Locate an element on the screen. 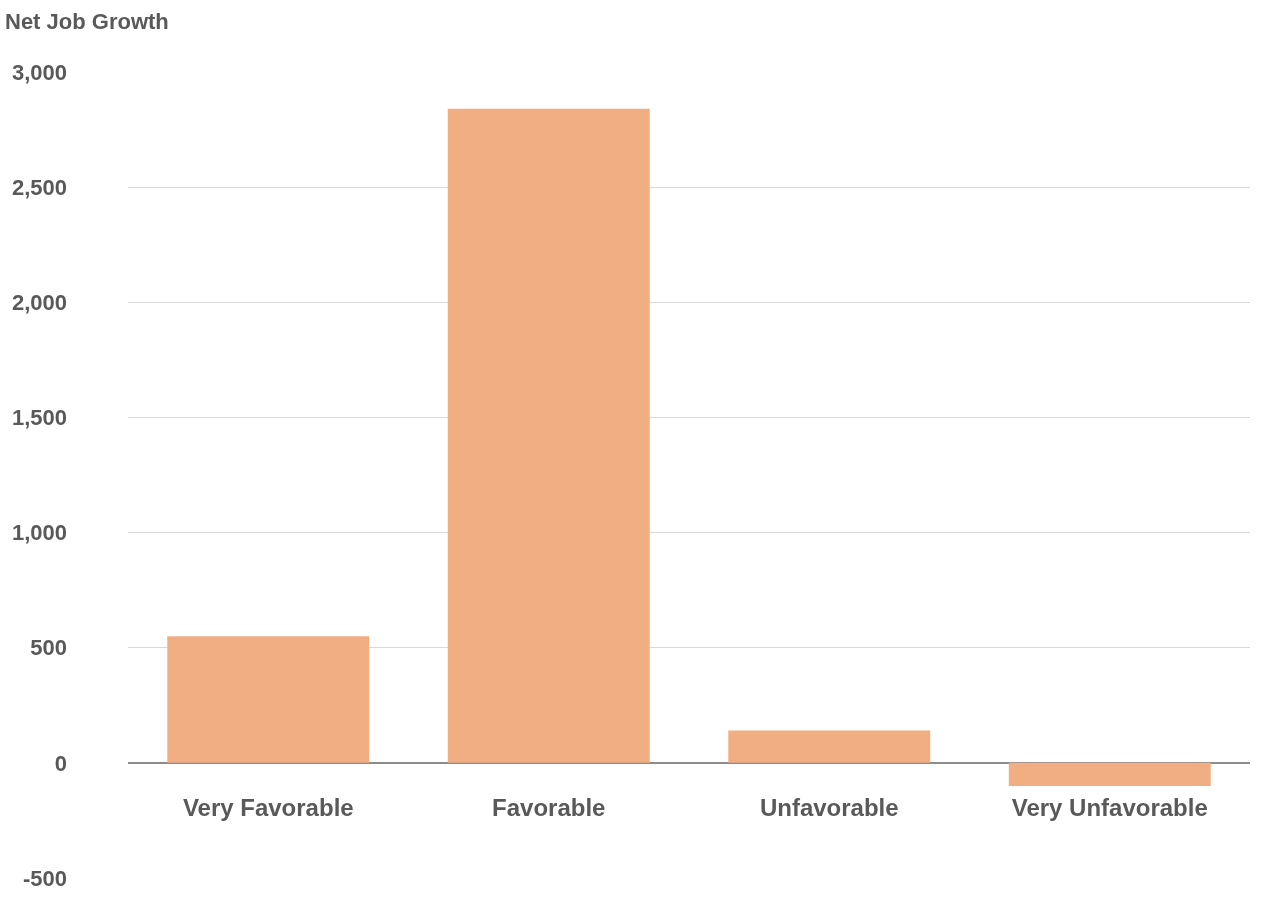  y-tick-label: 2,000 is located at coordinates (39, 302).